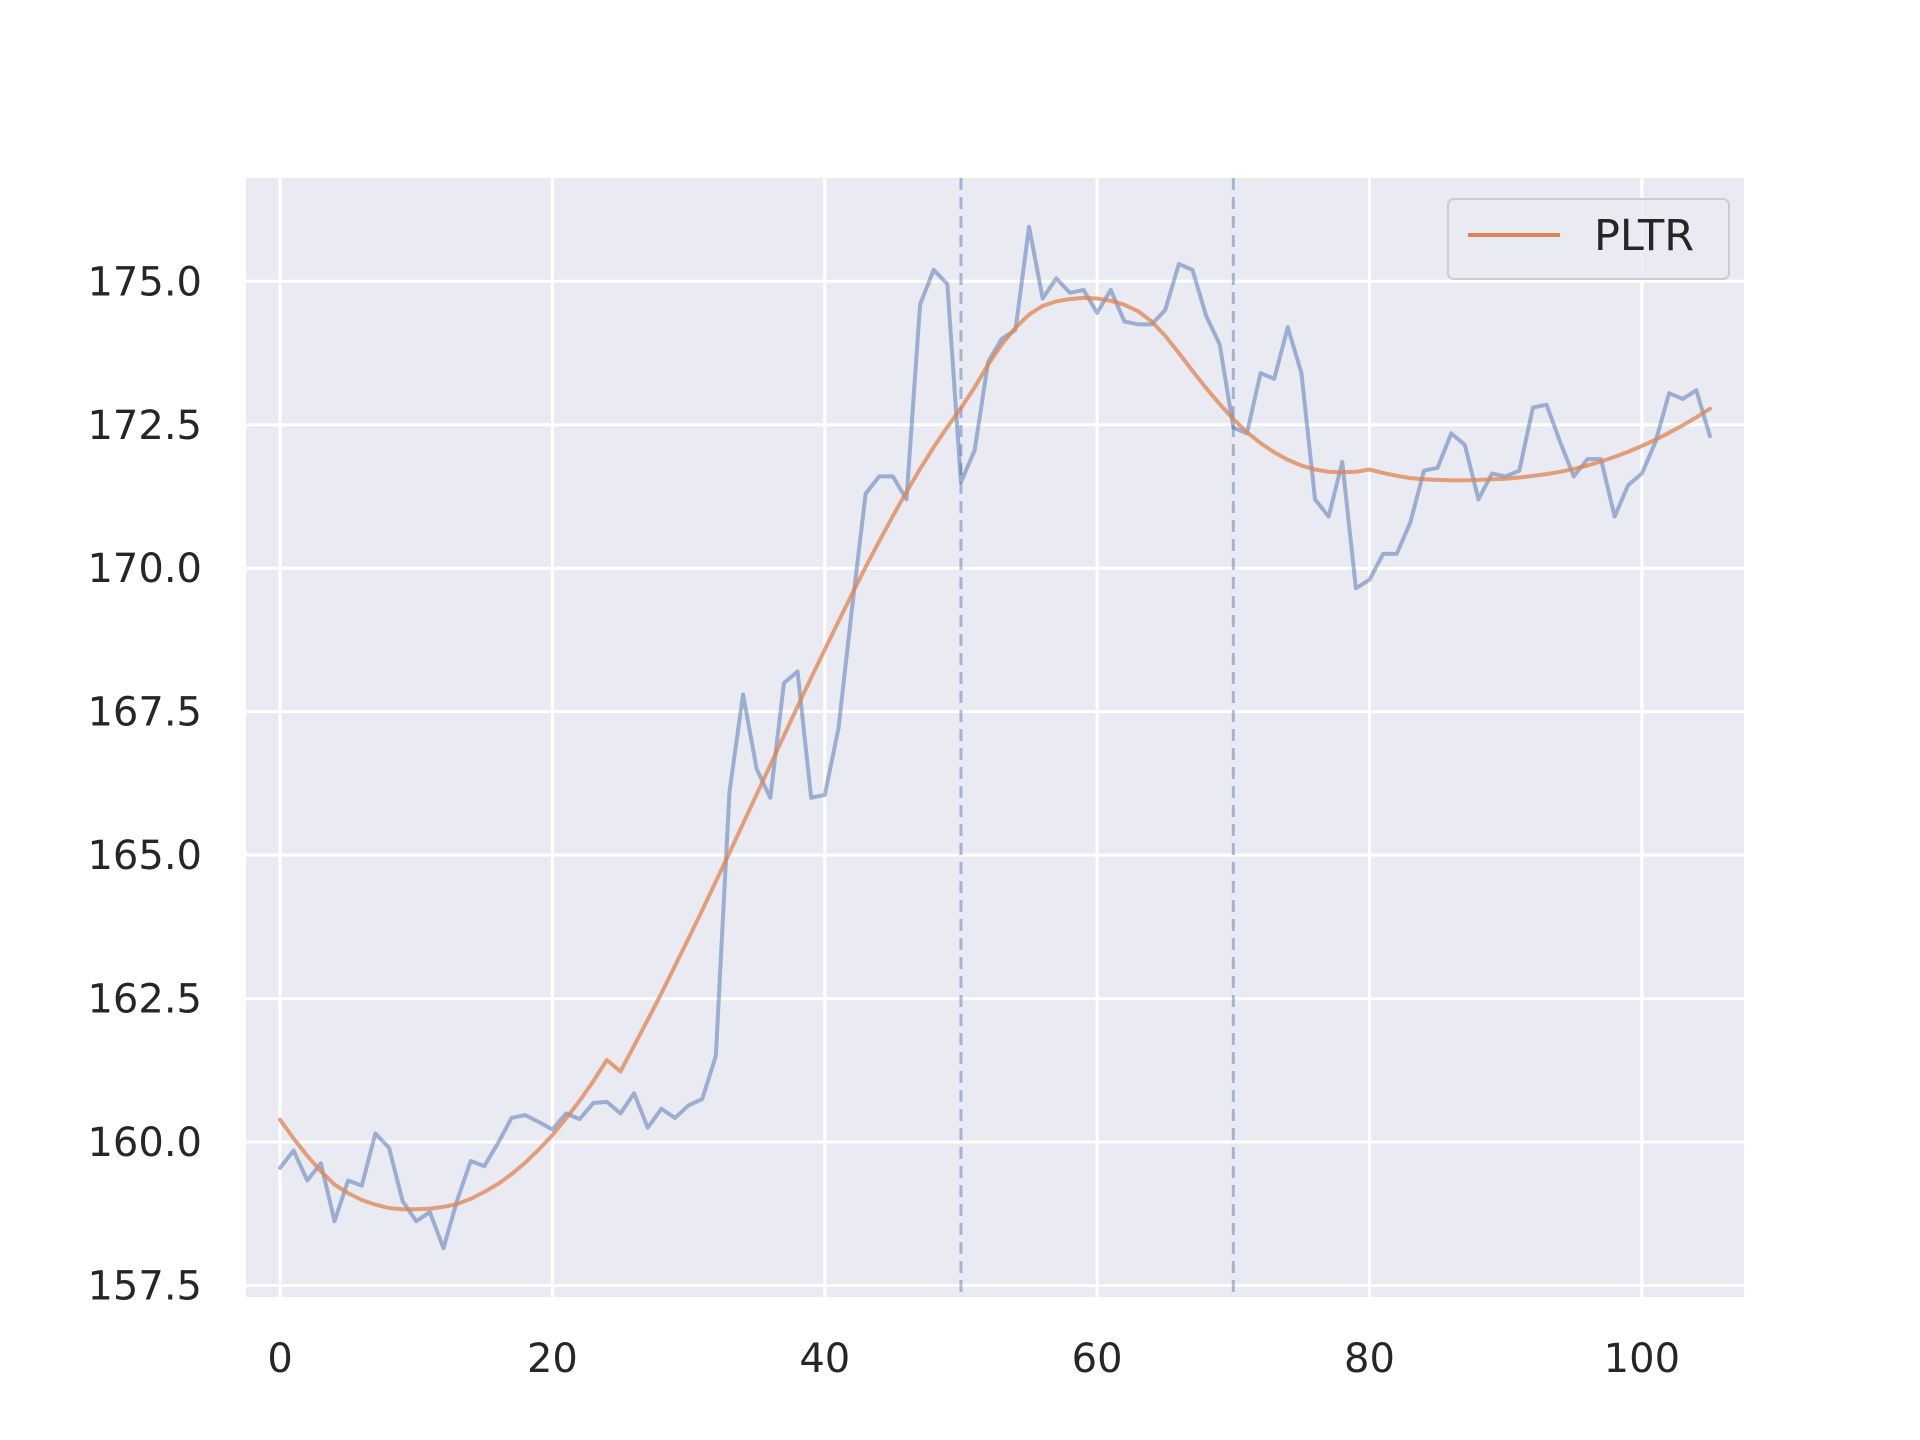 This screenshot has height=1440, width=1920. I want to click on legend: PLTR, so click(1588, 239).